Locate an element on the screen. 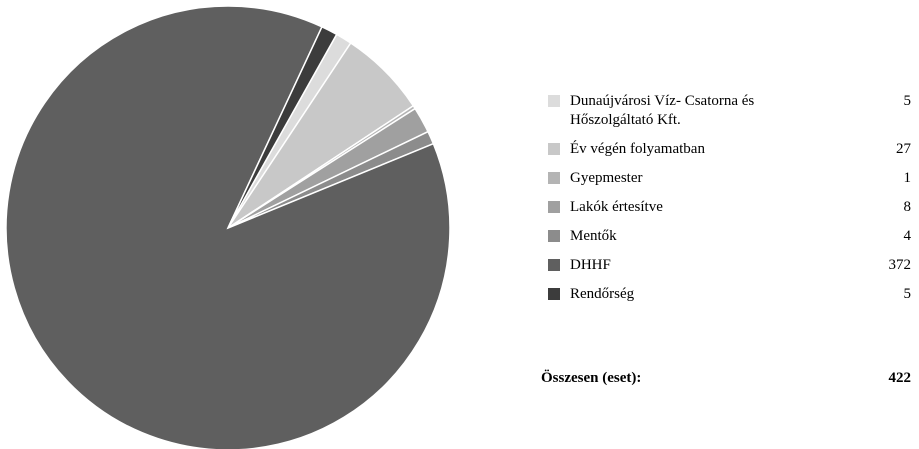 This screenshot has height=449, width=919. legend-label: Gyepmester is located at coordinates (606, 178).